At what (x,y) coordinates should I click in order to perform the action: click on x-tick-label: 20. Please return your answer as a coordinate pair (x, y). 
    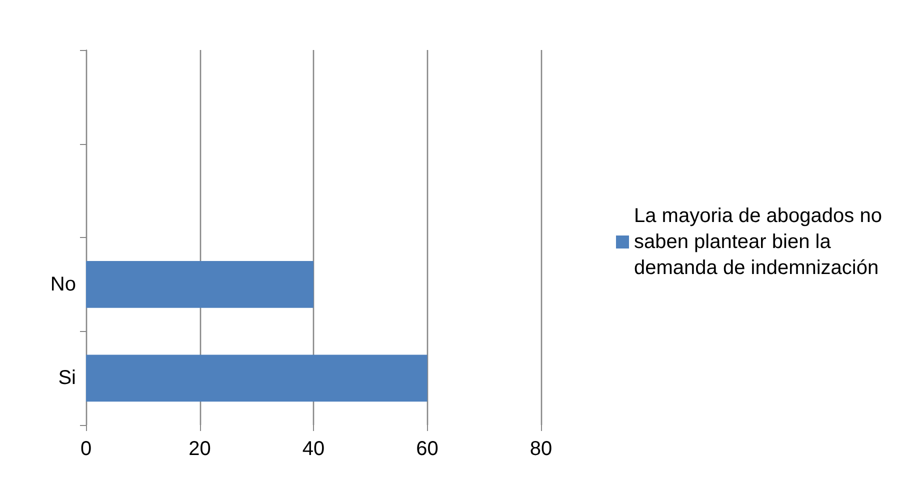
    Looking at the image, I should click on (199, 449).